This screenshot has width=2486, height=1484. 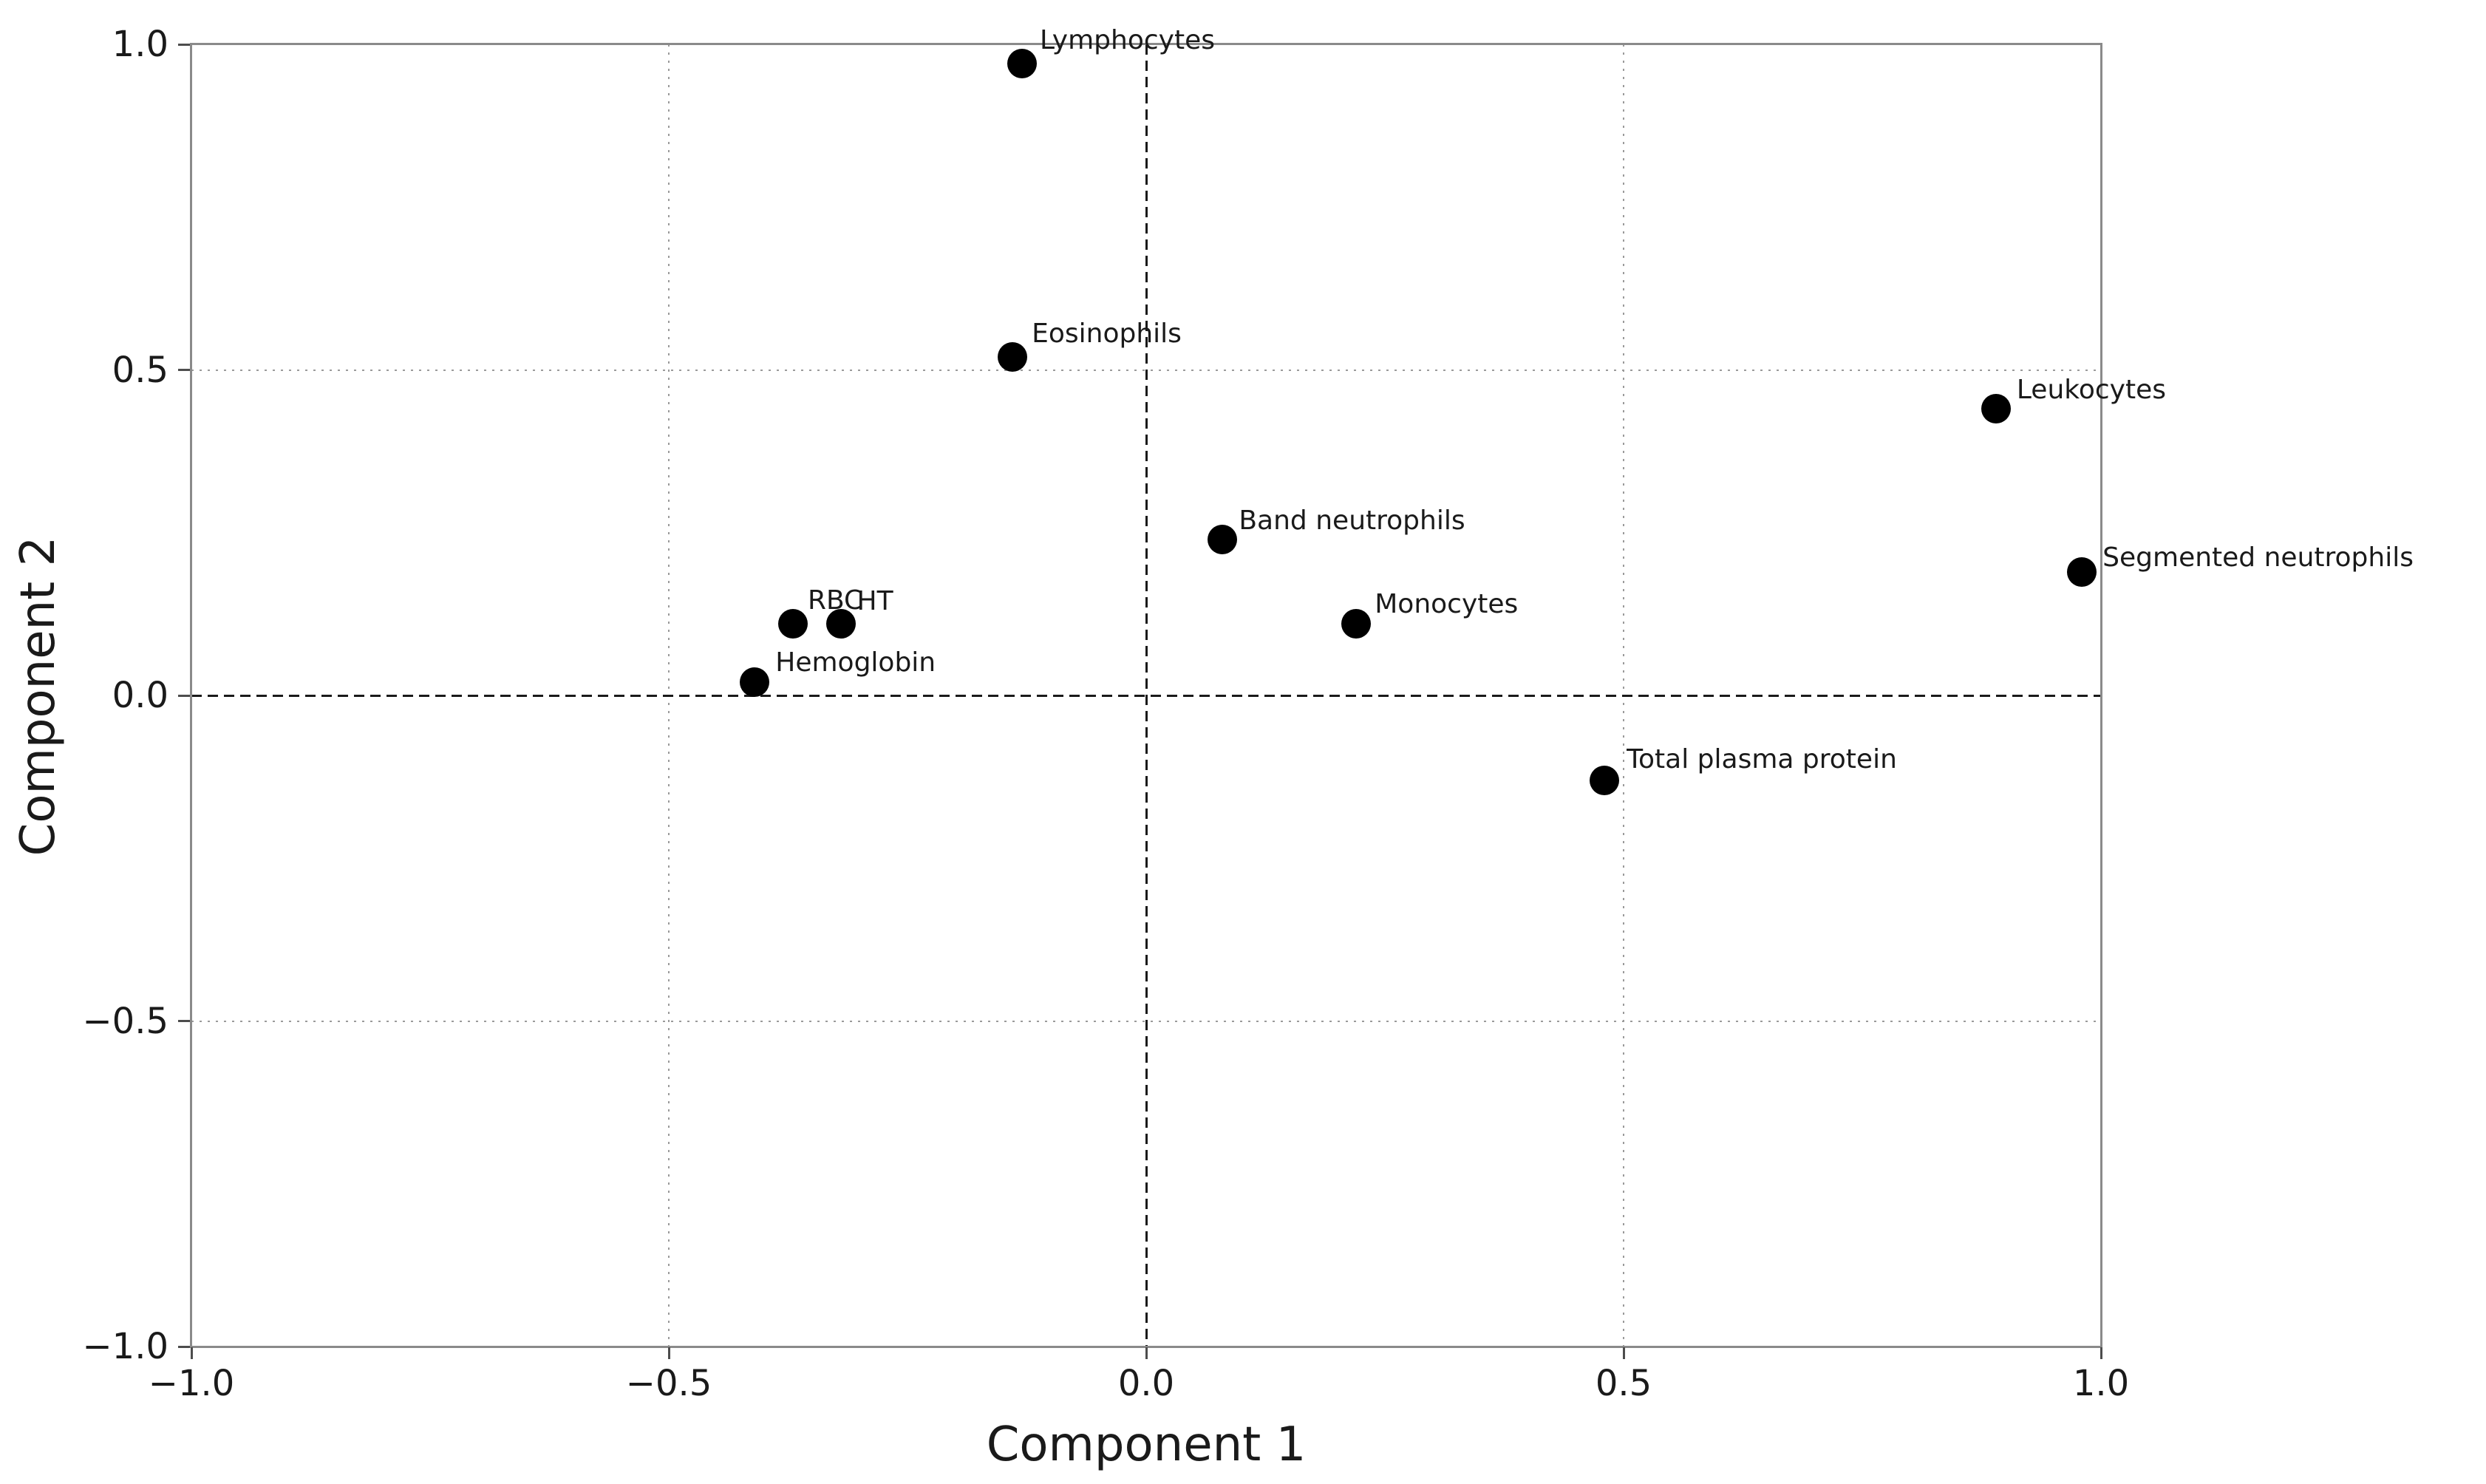 What do you see at coordinates (1107, 333) in the screenshot?
I see `point-label-eosinophils: Eosinophils` at bounding box center [1107, 333].